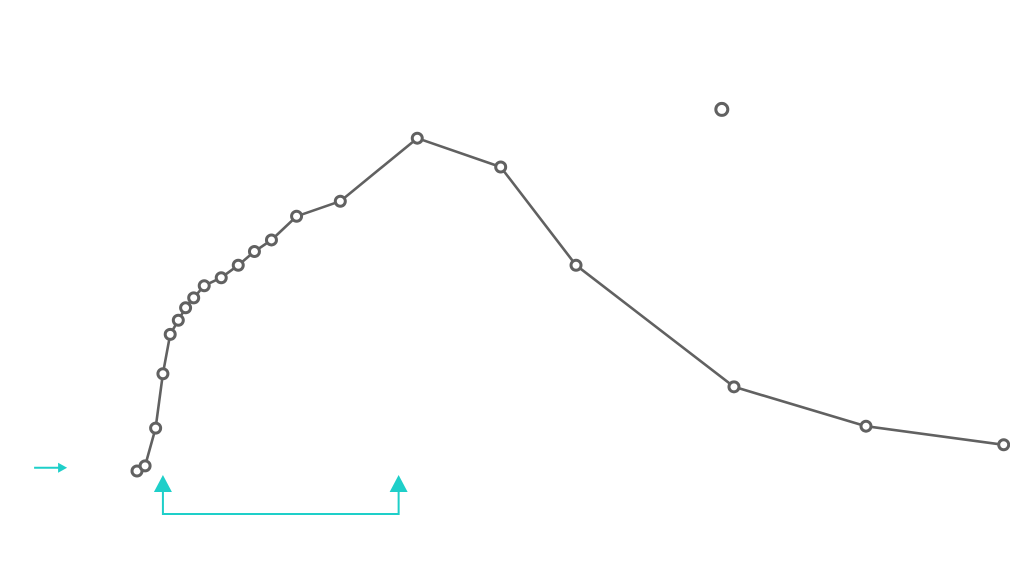 The image size is (1010, 563). What do you see at coordinates (221, 488) in the screenshot?
I see `annotations` at bounding box center [221, 488].